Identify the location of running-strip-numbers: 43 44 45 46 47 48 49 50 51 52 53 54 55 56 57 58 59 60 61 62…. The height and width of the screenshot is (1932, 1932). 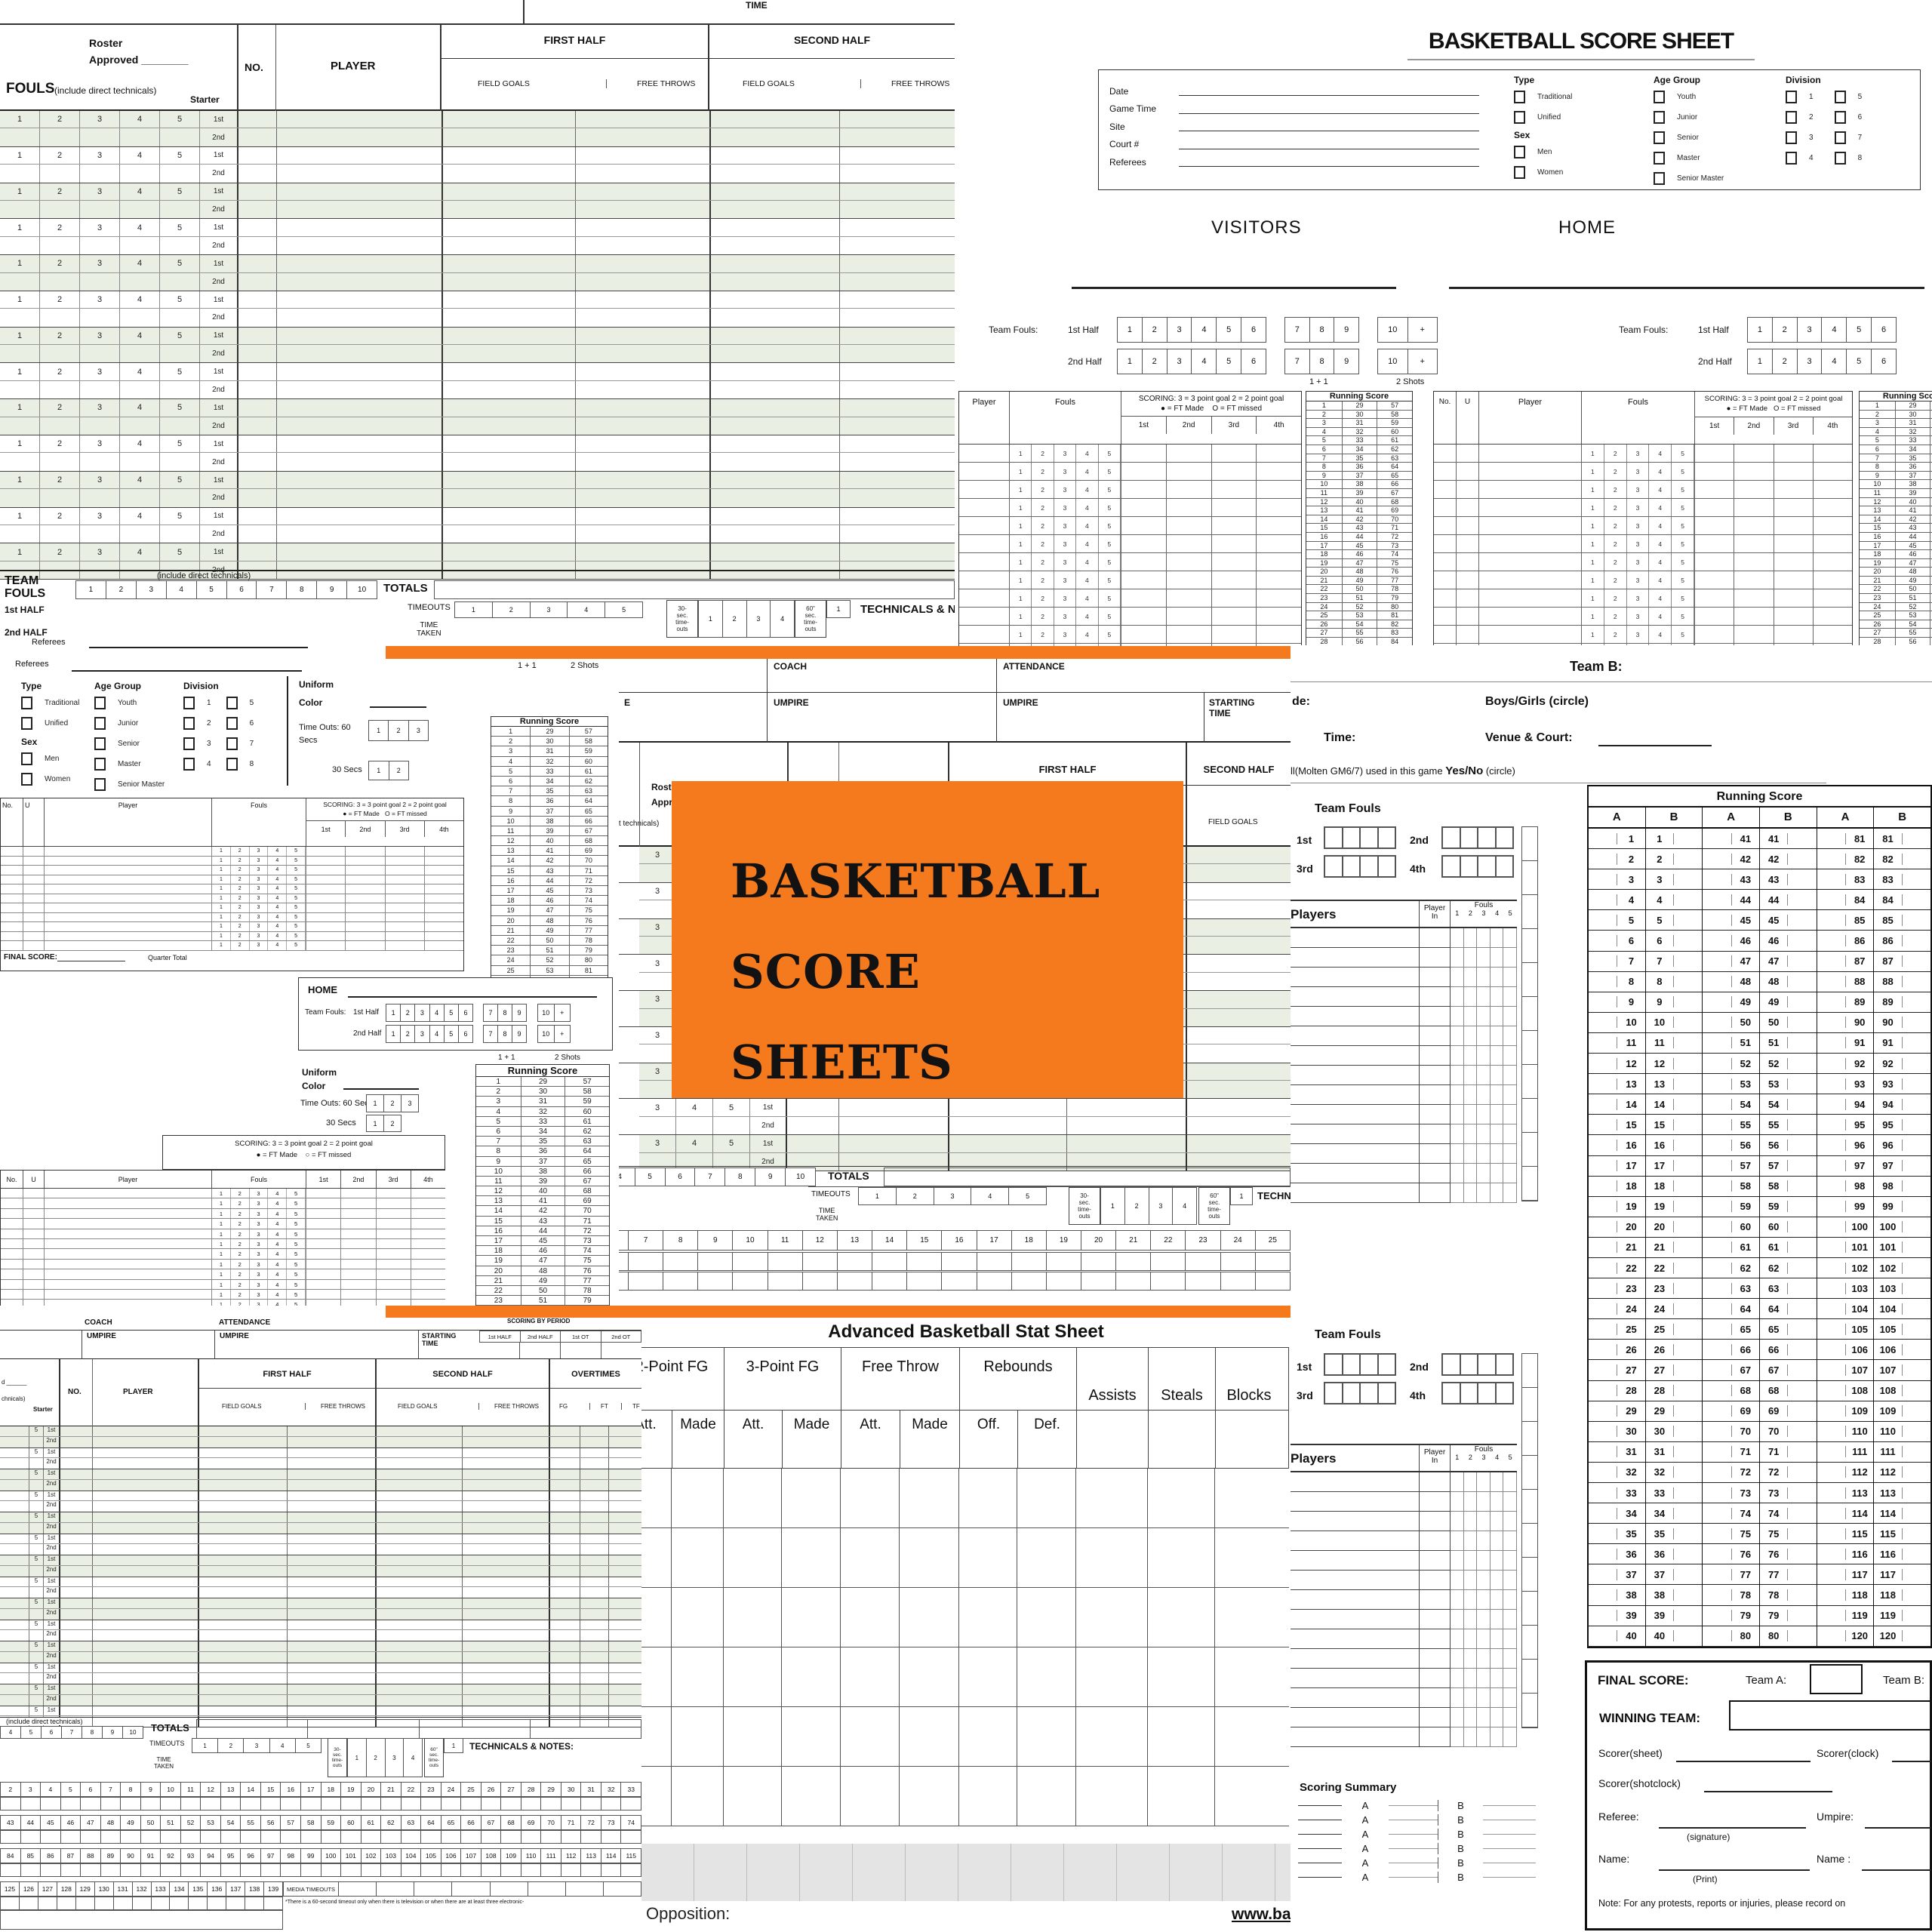
(320, 1822).